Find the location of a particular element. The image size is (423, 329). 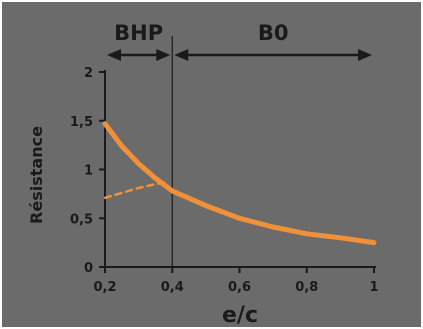

x-tick-label: 0,2 is located at coordinates (104, 287).